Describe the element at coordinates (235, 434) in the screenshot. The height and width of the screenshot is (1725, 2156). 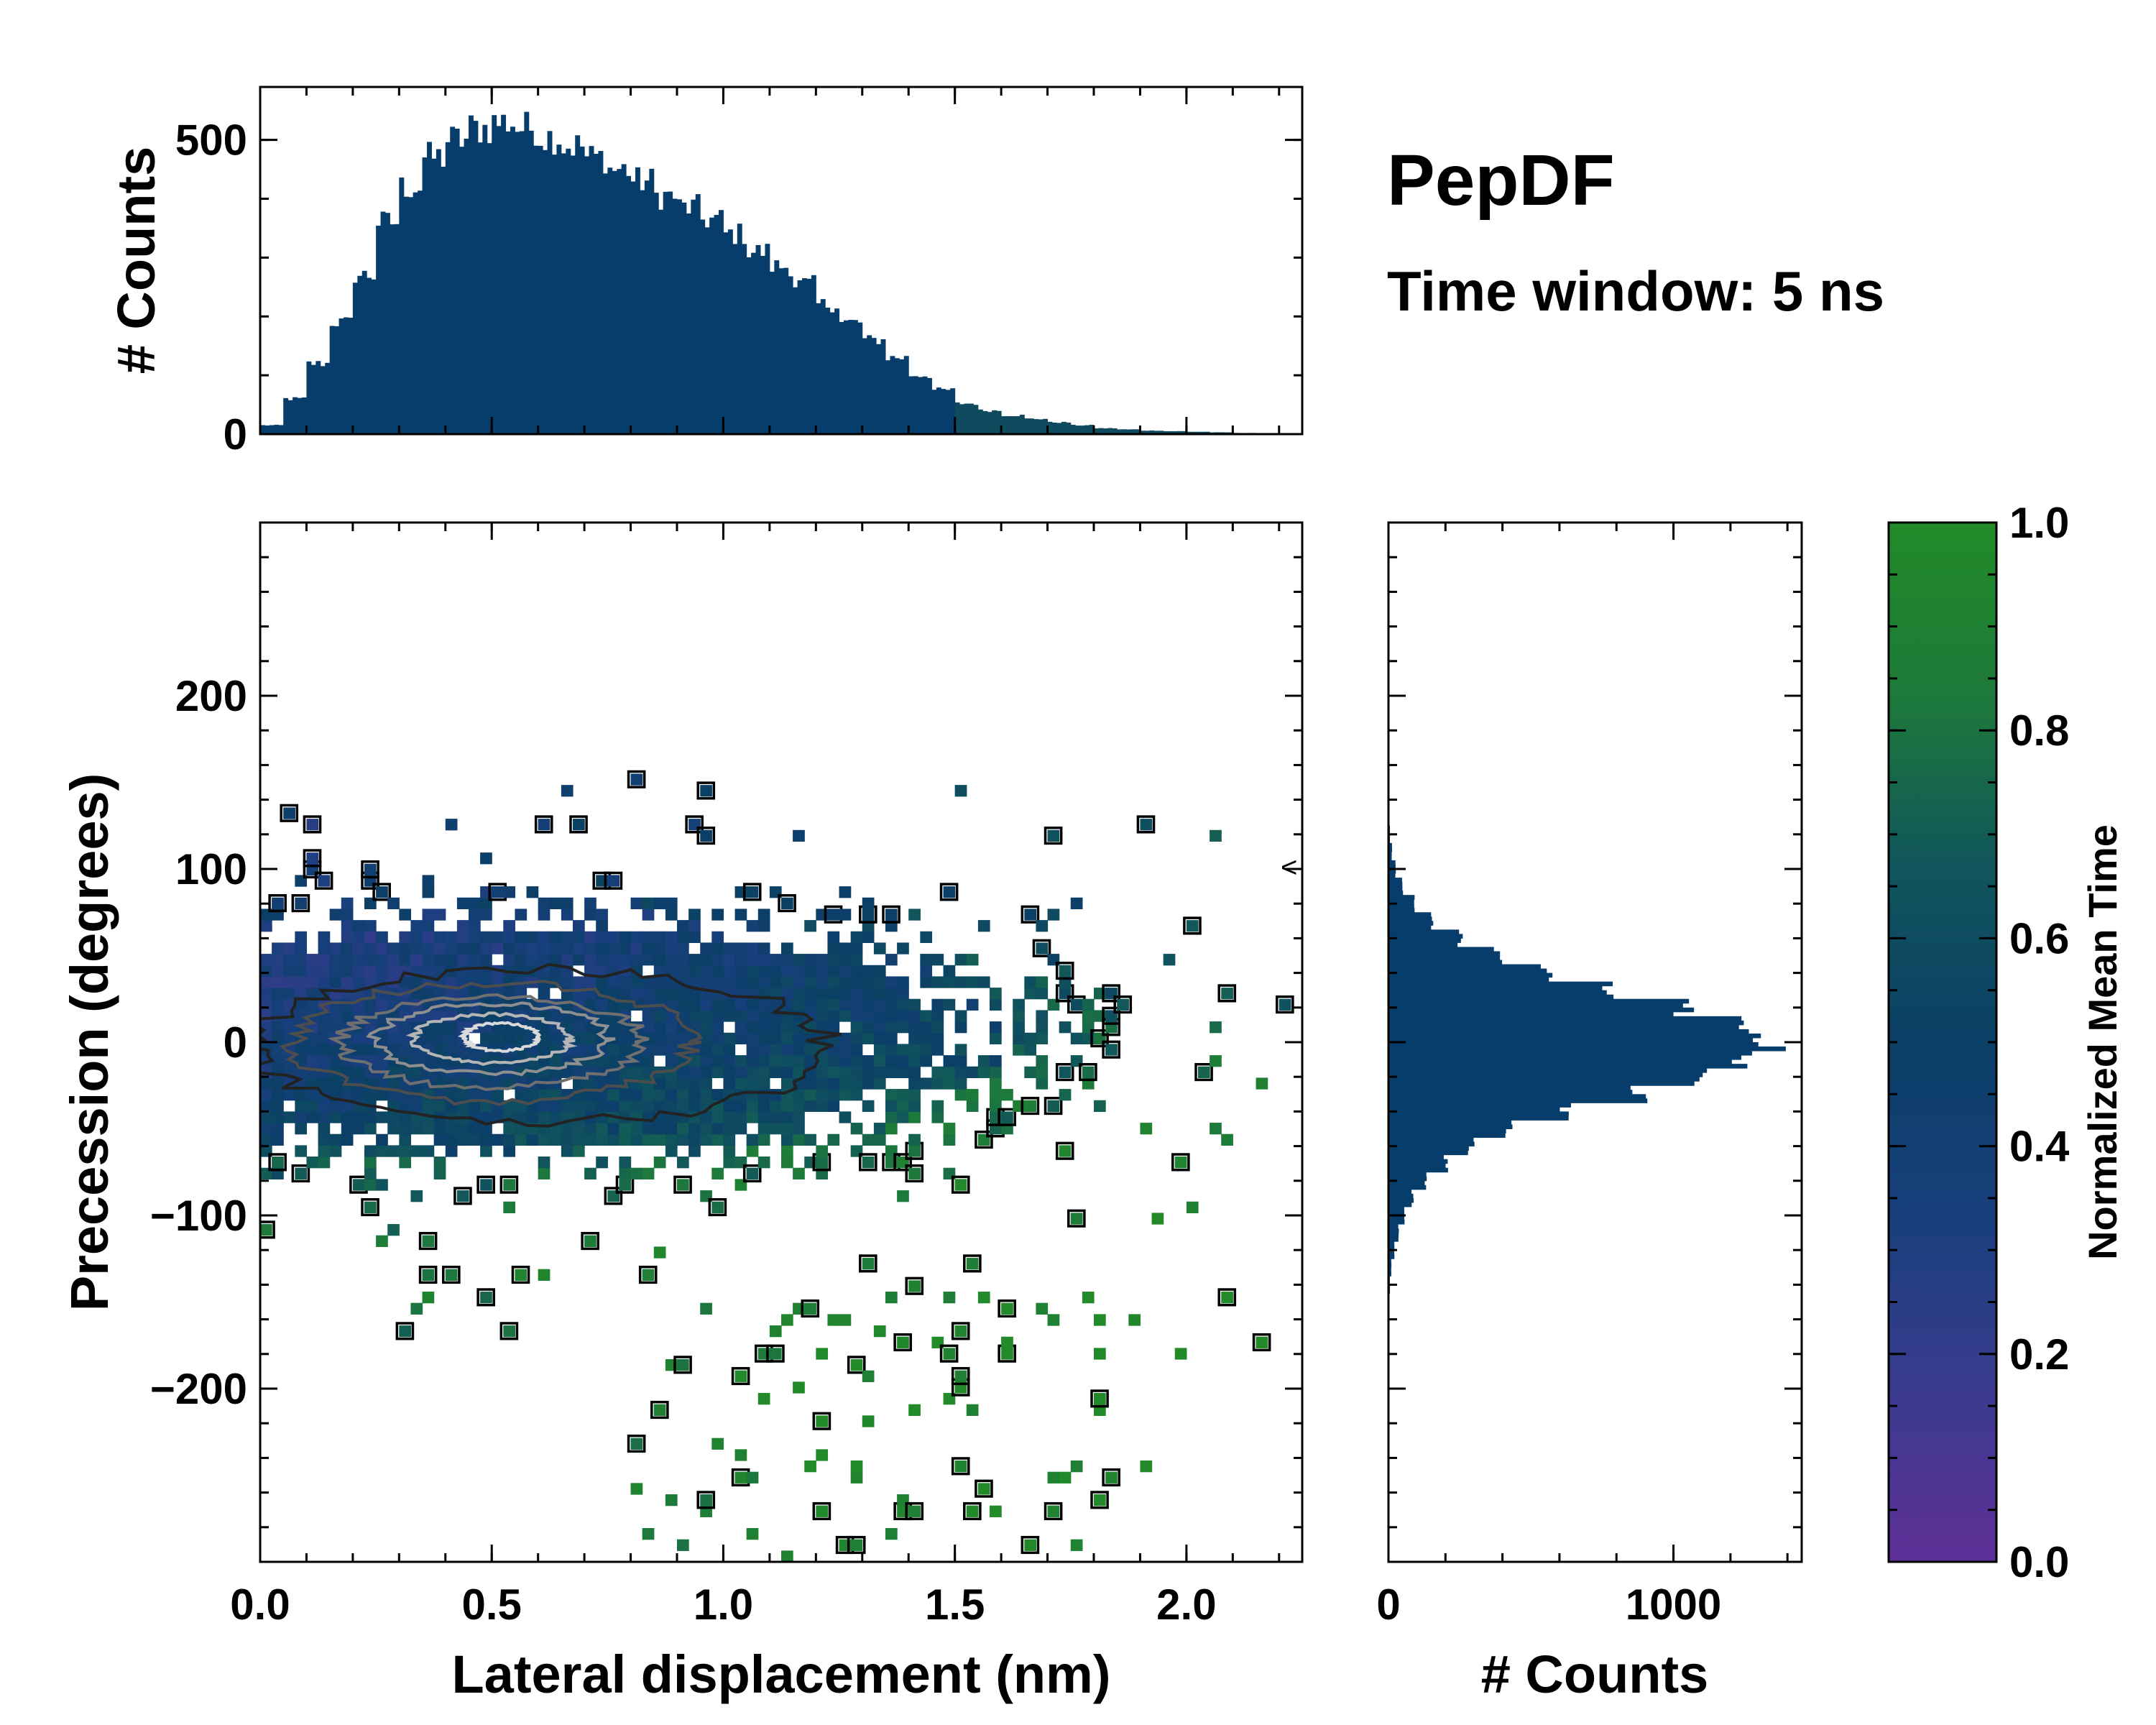
I see `top-ytick-label: 0` at that location.